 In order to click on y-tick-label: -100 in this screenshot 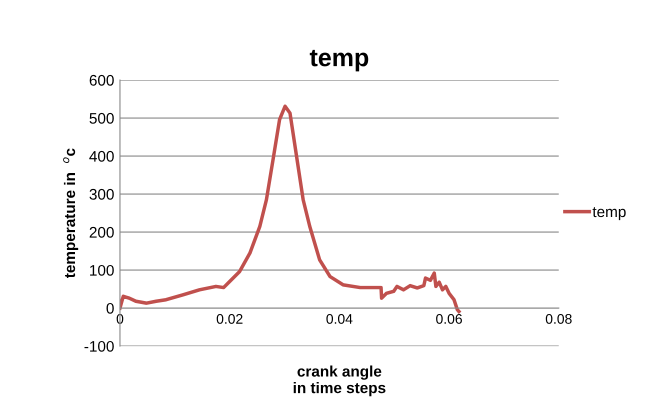, I will do `click(99, 346)`.